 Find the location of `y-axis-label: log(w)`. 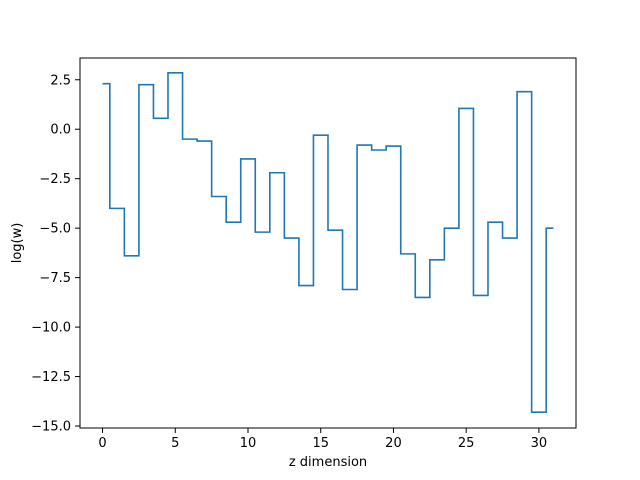

y-axis-label: log(w) is located at coordinates (17, 243).